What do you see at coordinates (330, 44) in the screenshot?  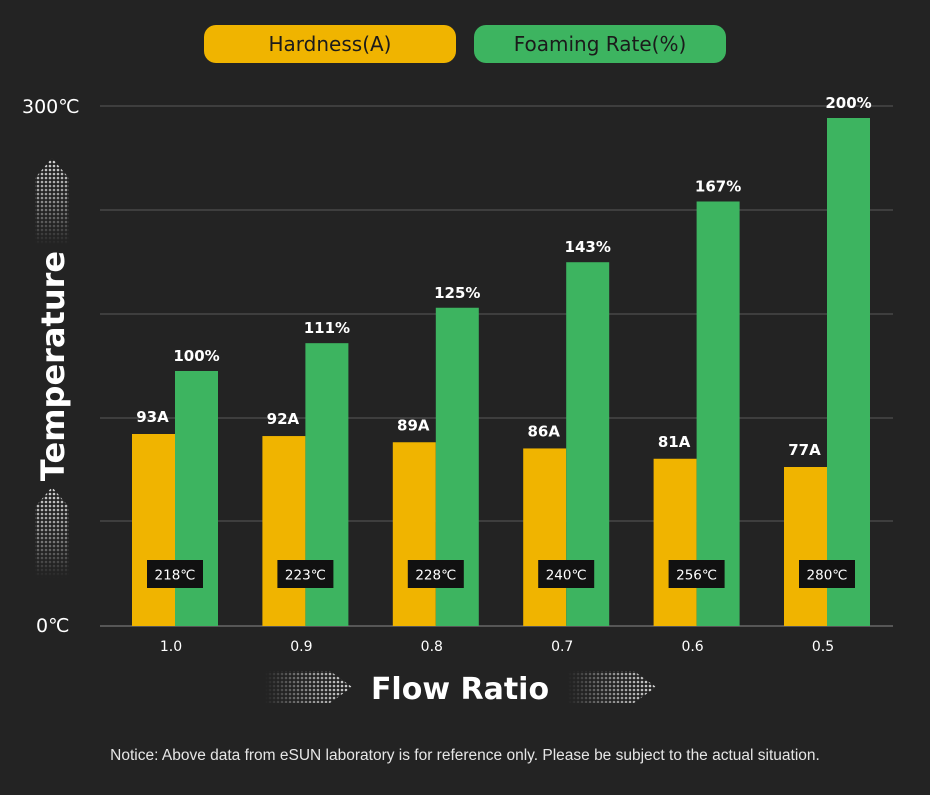 I see `legend-hardness: Hardness(A)` at bounding box center [330, 44].